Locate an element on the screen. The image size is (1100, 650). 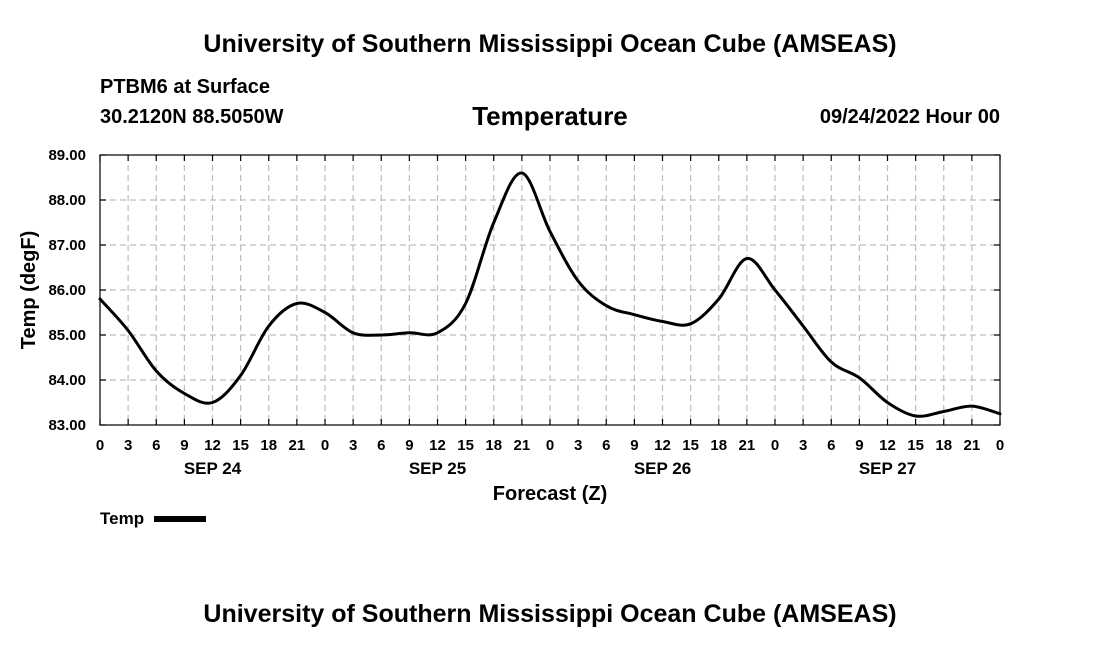
y-tick-label: 88.00 is located at coordinates (67, 200).